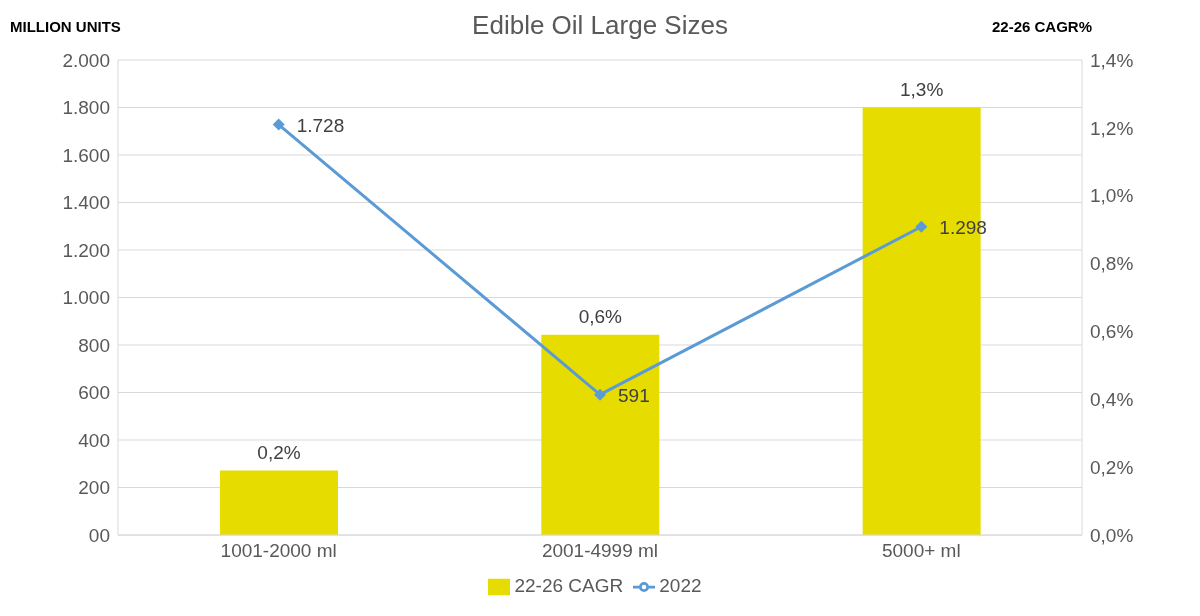 The image size is (1200, 616). What do you see at coordinates (86, 298) in the screenshot?
I see `y-tick-label: 1.000` at bounding box center [86, 298].